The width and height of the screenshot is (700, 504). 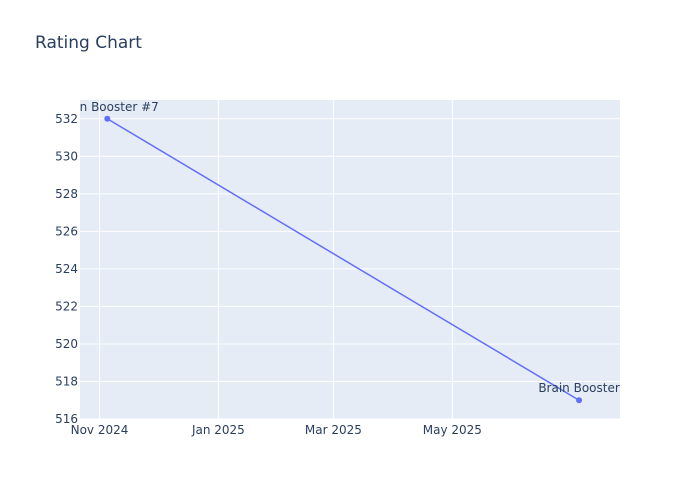 I want to click on y-tick-label: 524, so click(x=66, y=269).